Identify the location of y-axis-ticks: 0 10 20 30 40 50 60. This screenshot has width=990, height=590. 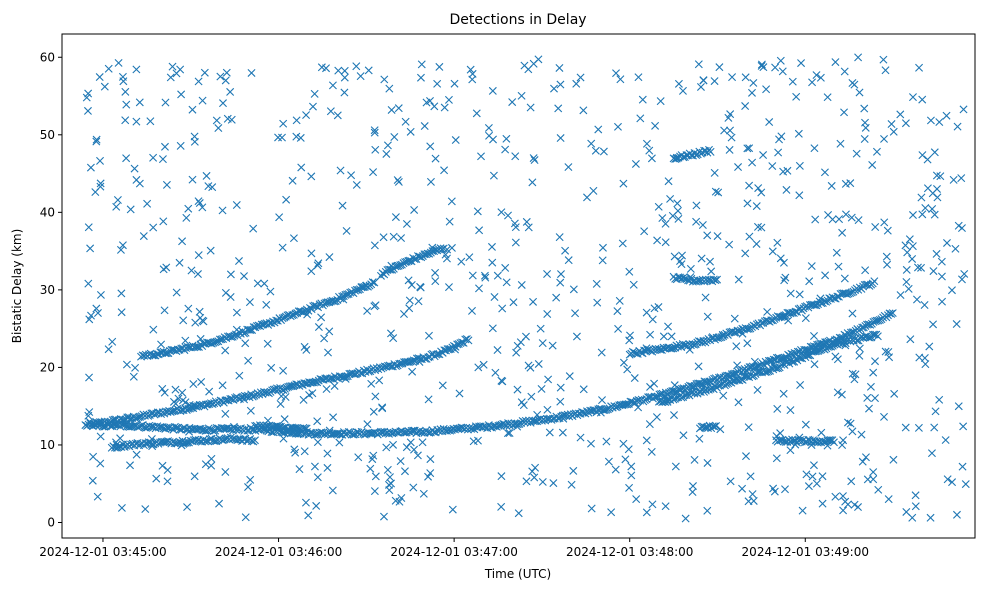
(51, 289).